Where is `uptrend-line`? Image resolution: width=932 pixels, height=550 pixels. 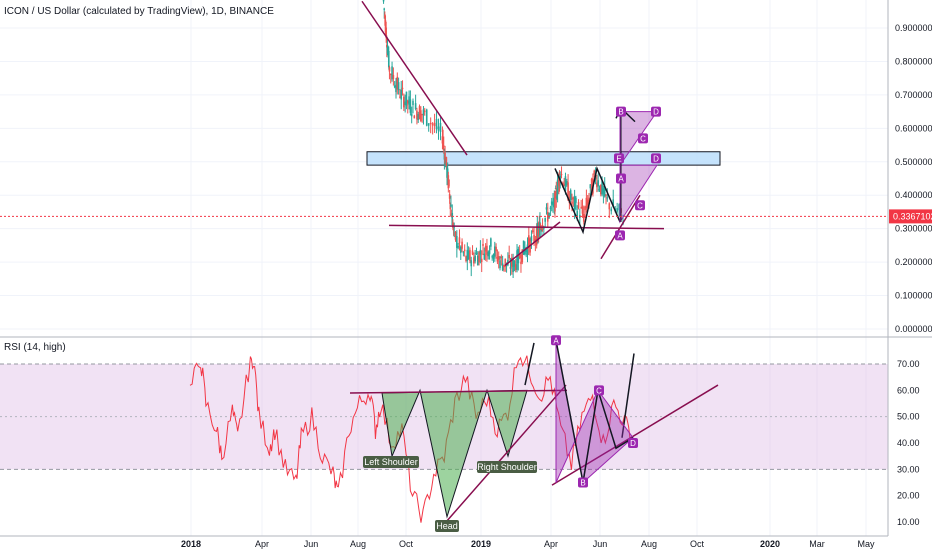 uptrend-line is located at coordinates (532, 244).